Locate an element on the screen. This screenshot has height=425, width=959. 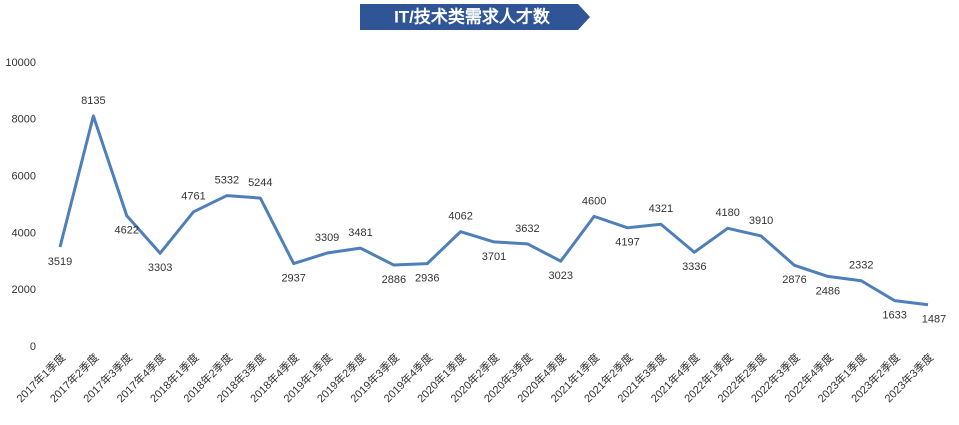
data-label: 3309 is located at coordinates (327, 238).